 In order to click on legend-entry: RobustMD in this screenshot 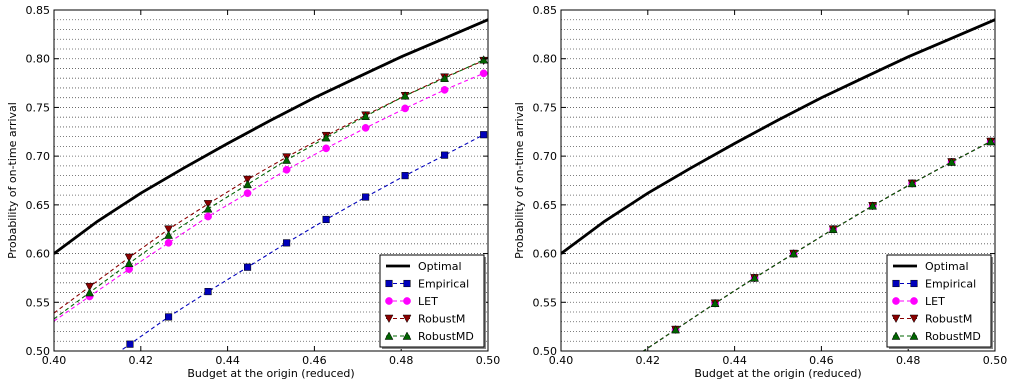, I will do `click(936, 336)`.